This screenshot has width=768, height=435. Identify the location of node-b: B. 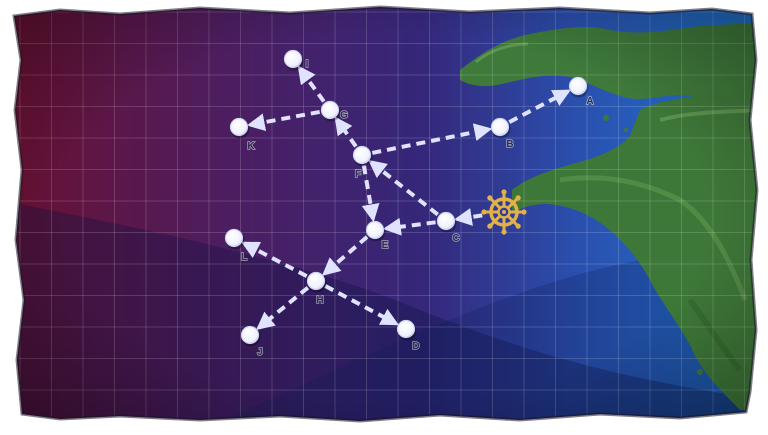
(502, 134).